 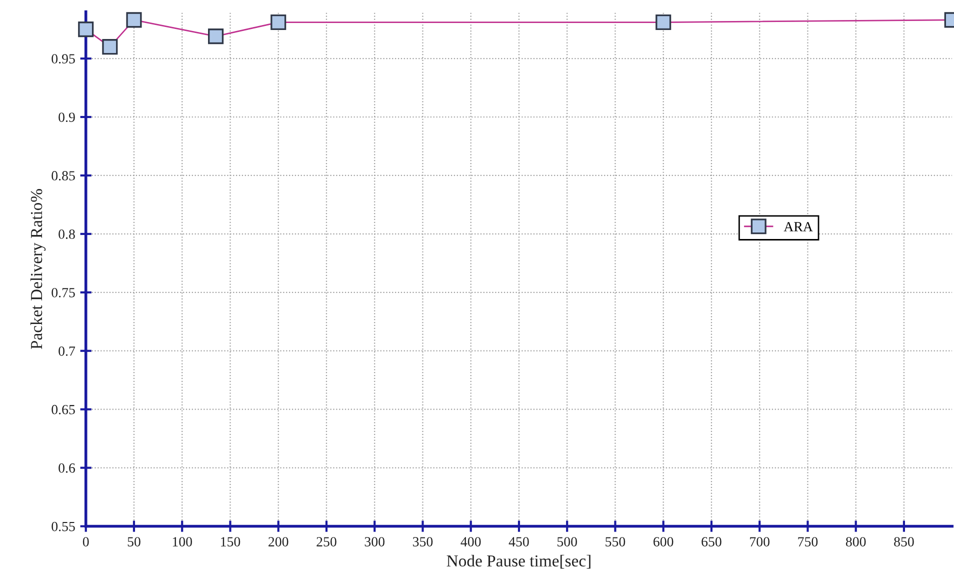 What do you see at coordinates (66, 234) in the screenshot?
I see `y-tick-label: 0.8` at bounding box center [66, 234].